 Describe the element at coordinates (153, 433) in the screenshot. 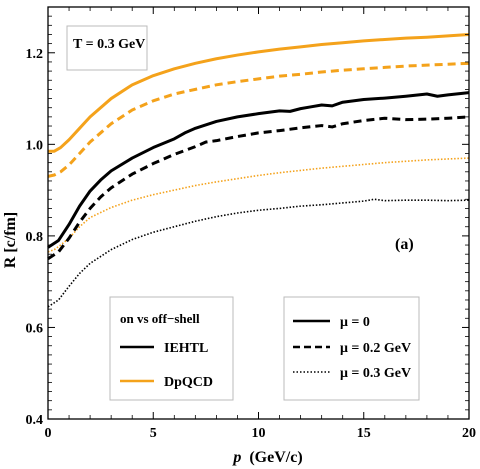

I see `x-tick-label: 5` at that location.